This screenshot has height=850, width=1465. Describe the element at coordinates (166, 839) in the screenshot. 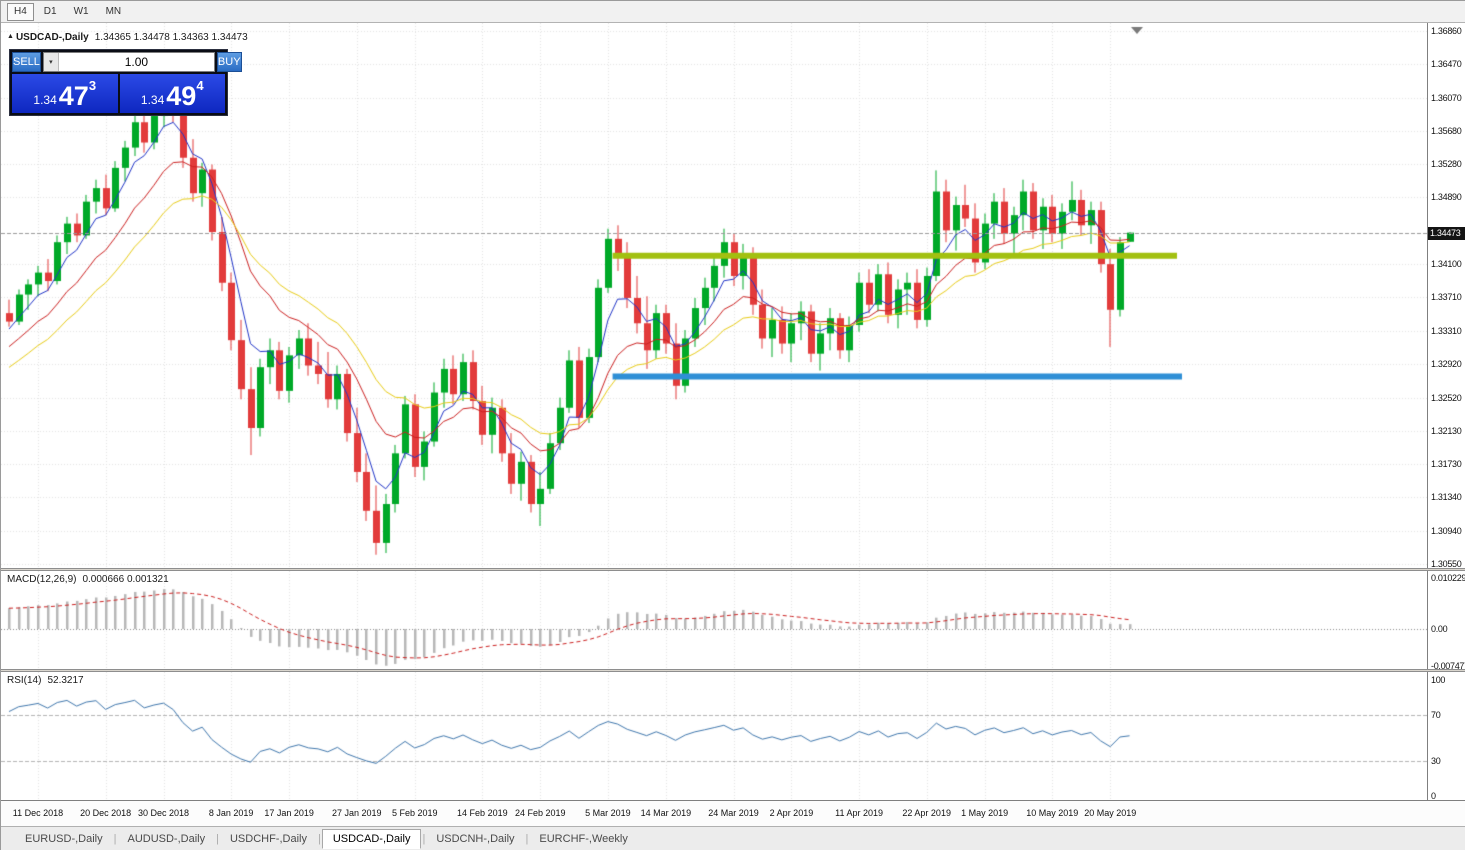

I see `chart-tab-audusd: AUDUSD-,Daily` at that location.